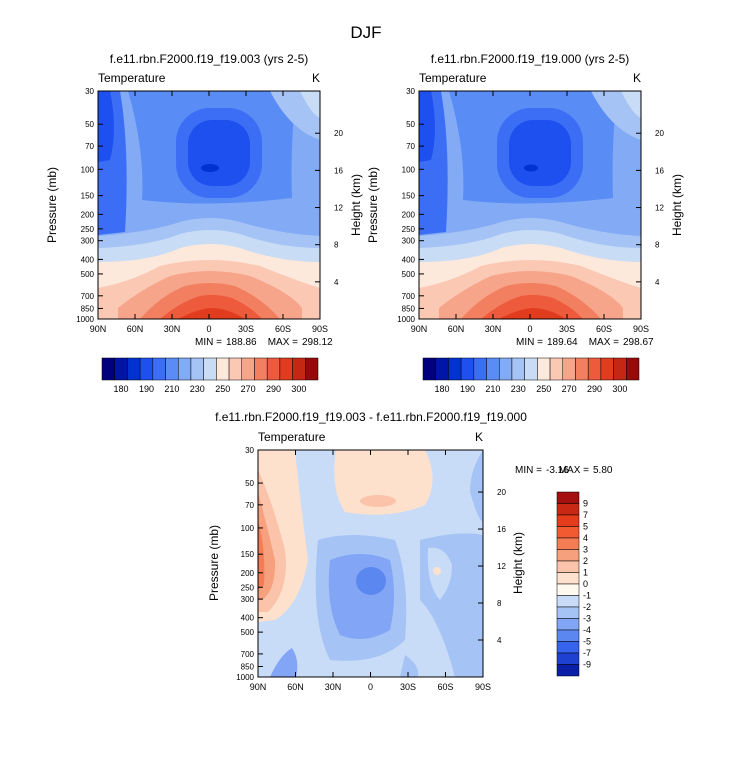 This screenshot has width=733, height=772. I want to click on height-tick-label: 4, so click(657, 282).